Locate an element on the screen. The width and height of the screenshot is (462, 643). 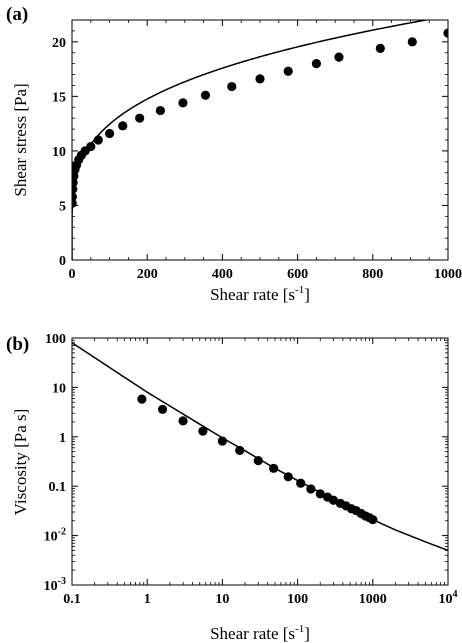
panel-a-label: (a) is located at coordinates (17, 14).